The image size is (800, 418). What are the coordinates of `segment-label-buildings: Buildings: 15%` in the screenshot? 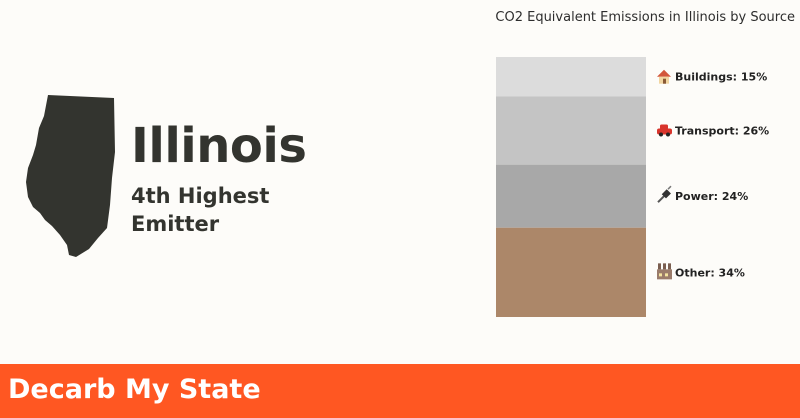 It's located at (721, 77).